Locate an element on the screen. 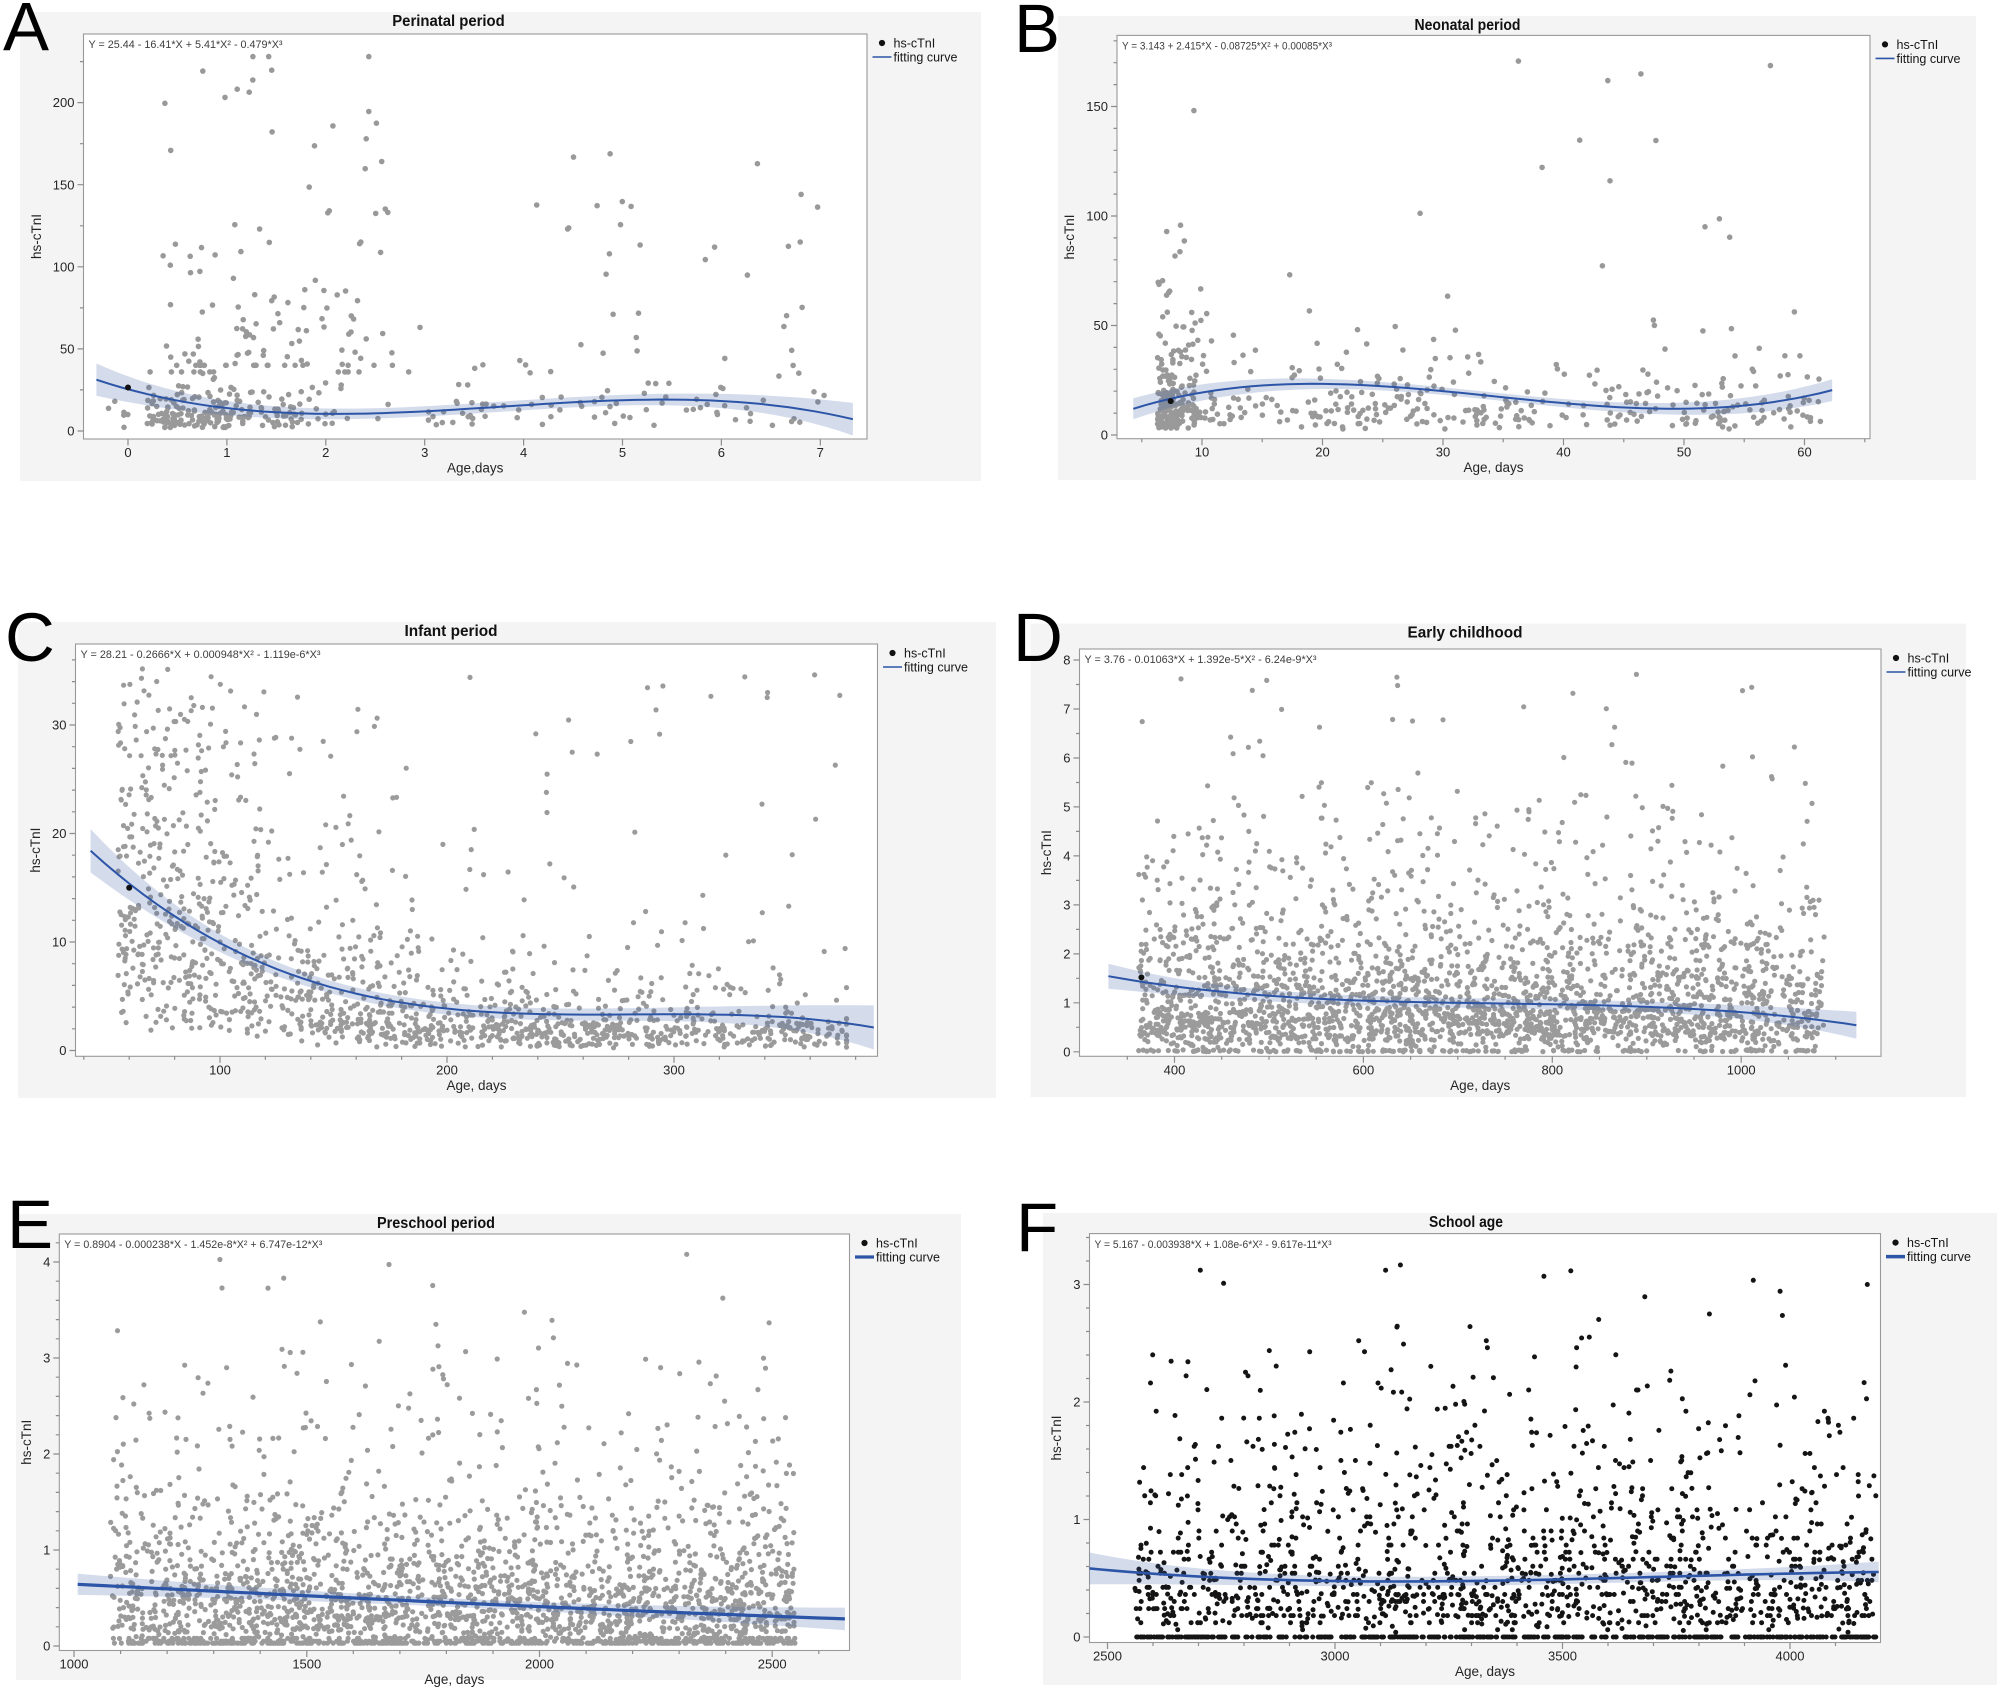  svg-text: 40 is located at coordinates (1563, 452).